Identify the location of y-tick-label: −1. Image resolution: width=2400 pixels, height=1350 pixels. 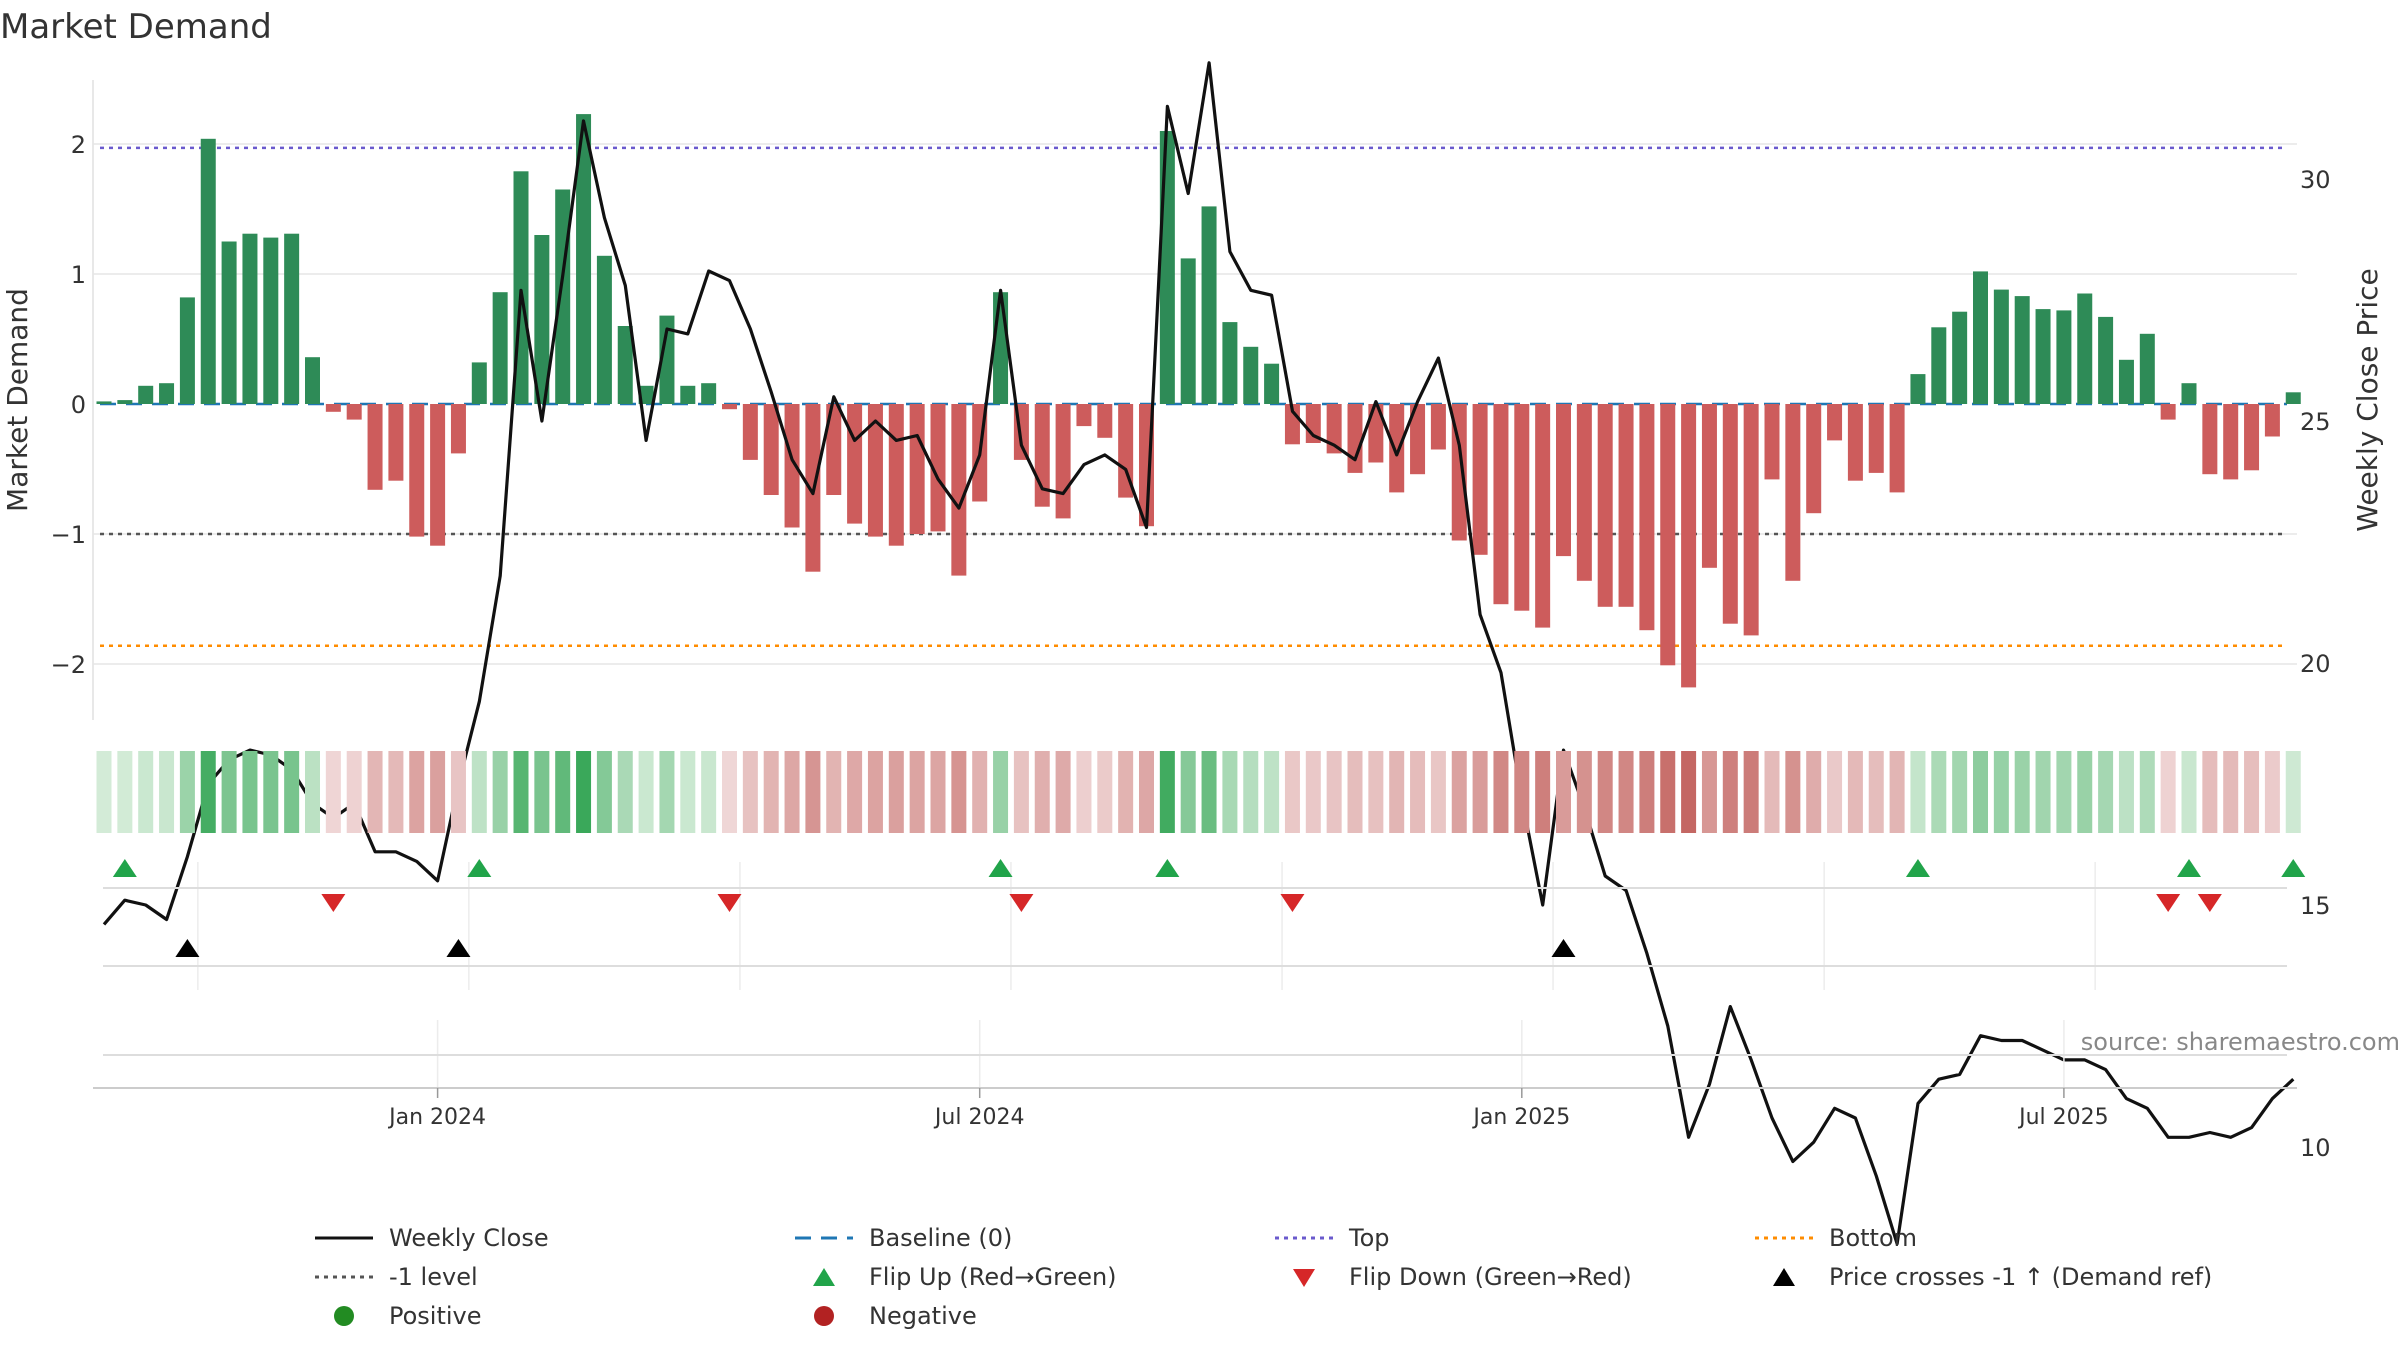
(68, 535).